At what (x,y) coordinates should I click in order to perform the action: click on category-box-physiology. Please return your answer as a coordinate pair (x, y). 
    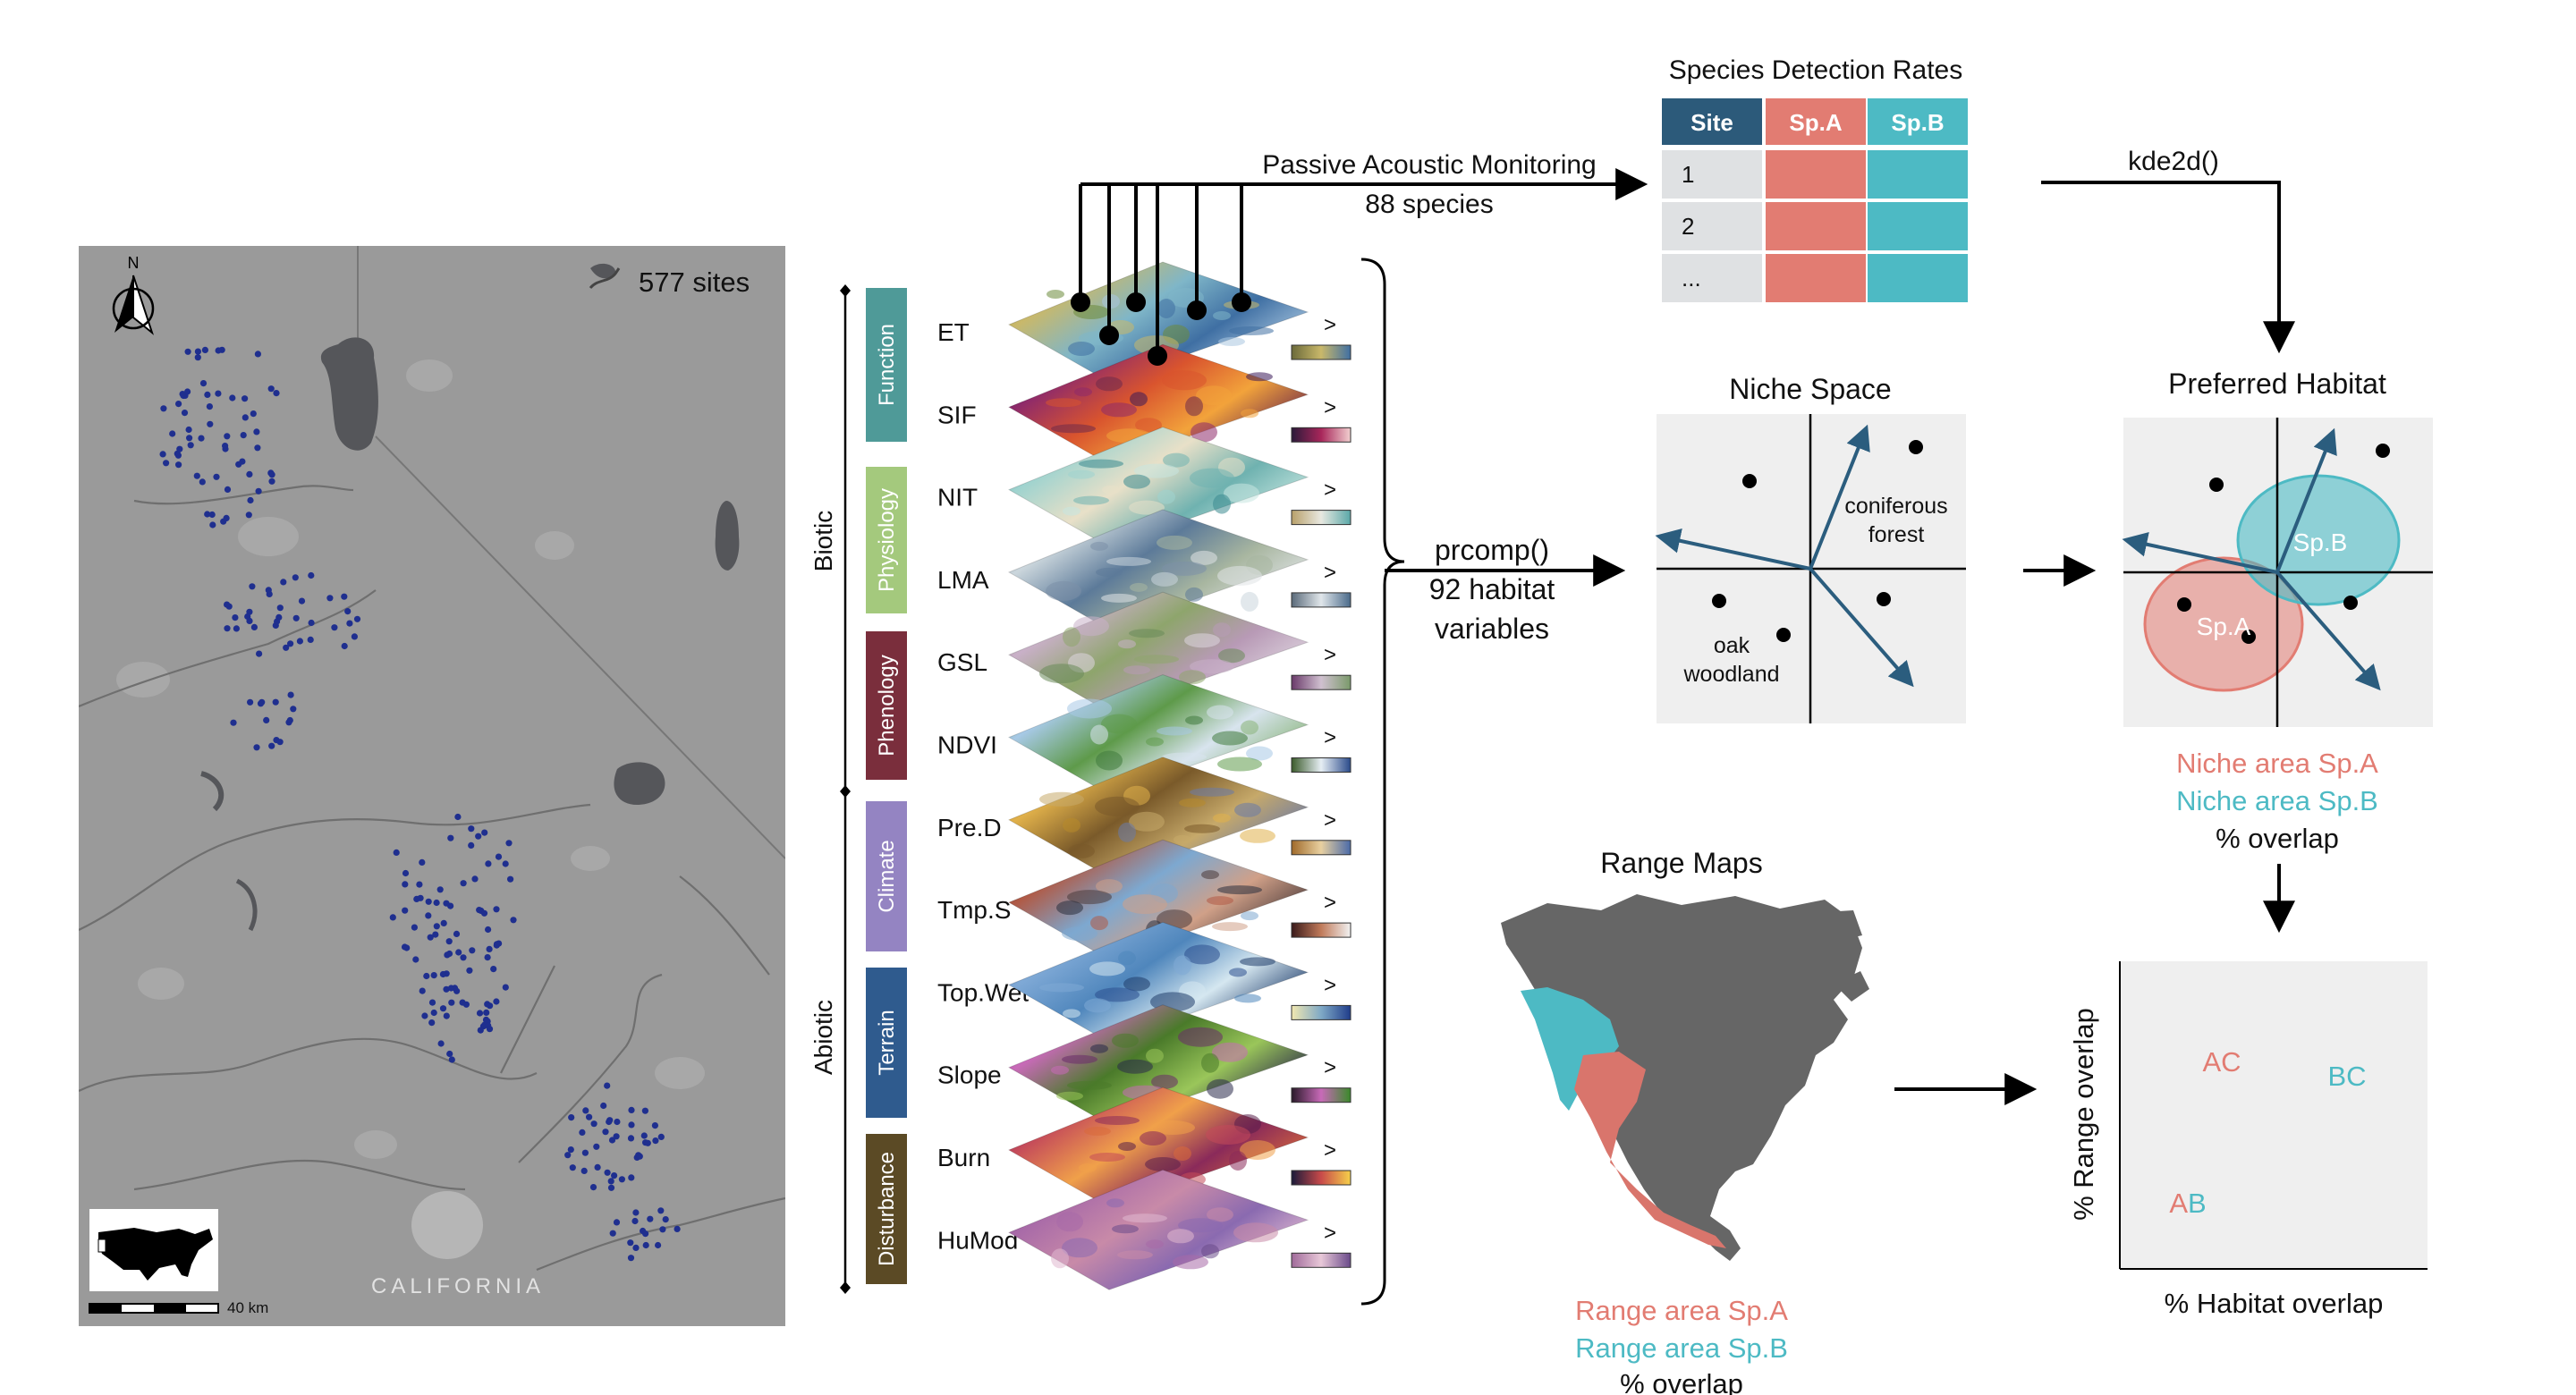
    Looking at the image, I should click on (886, 540).